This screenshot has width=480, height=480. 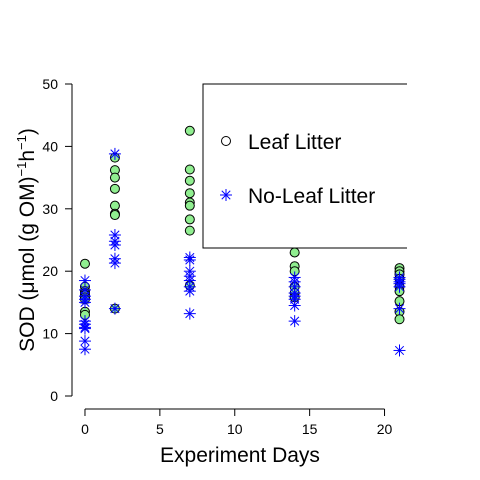 I want to click on legend: Leaf Litter No-Leaf Litter, so click(x=304, y=166).